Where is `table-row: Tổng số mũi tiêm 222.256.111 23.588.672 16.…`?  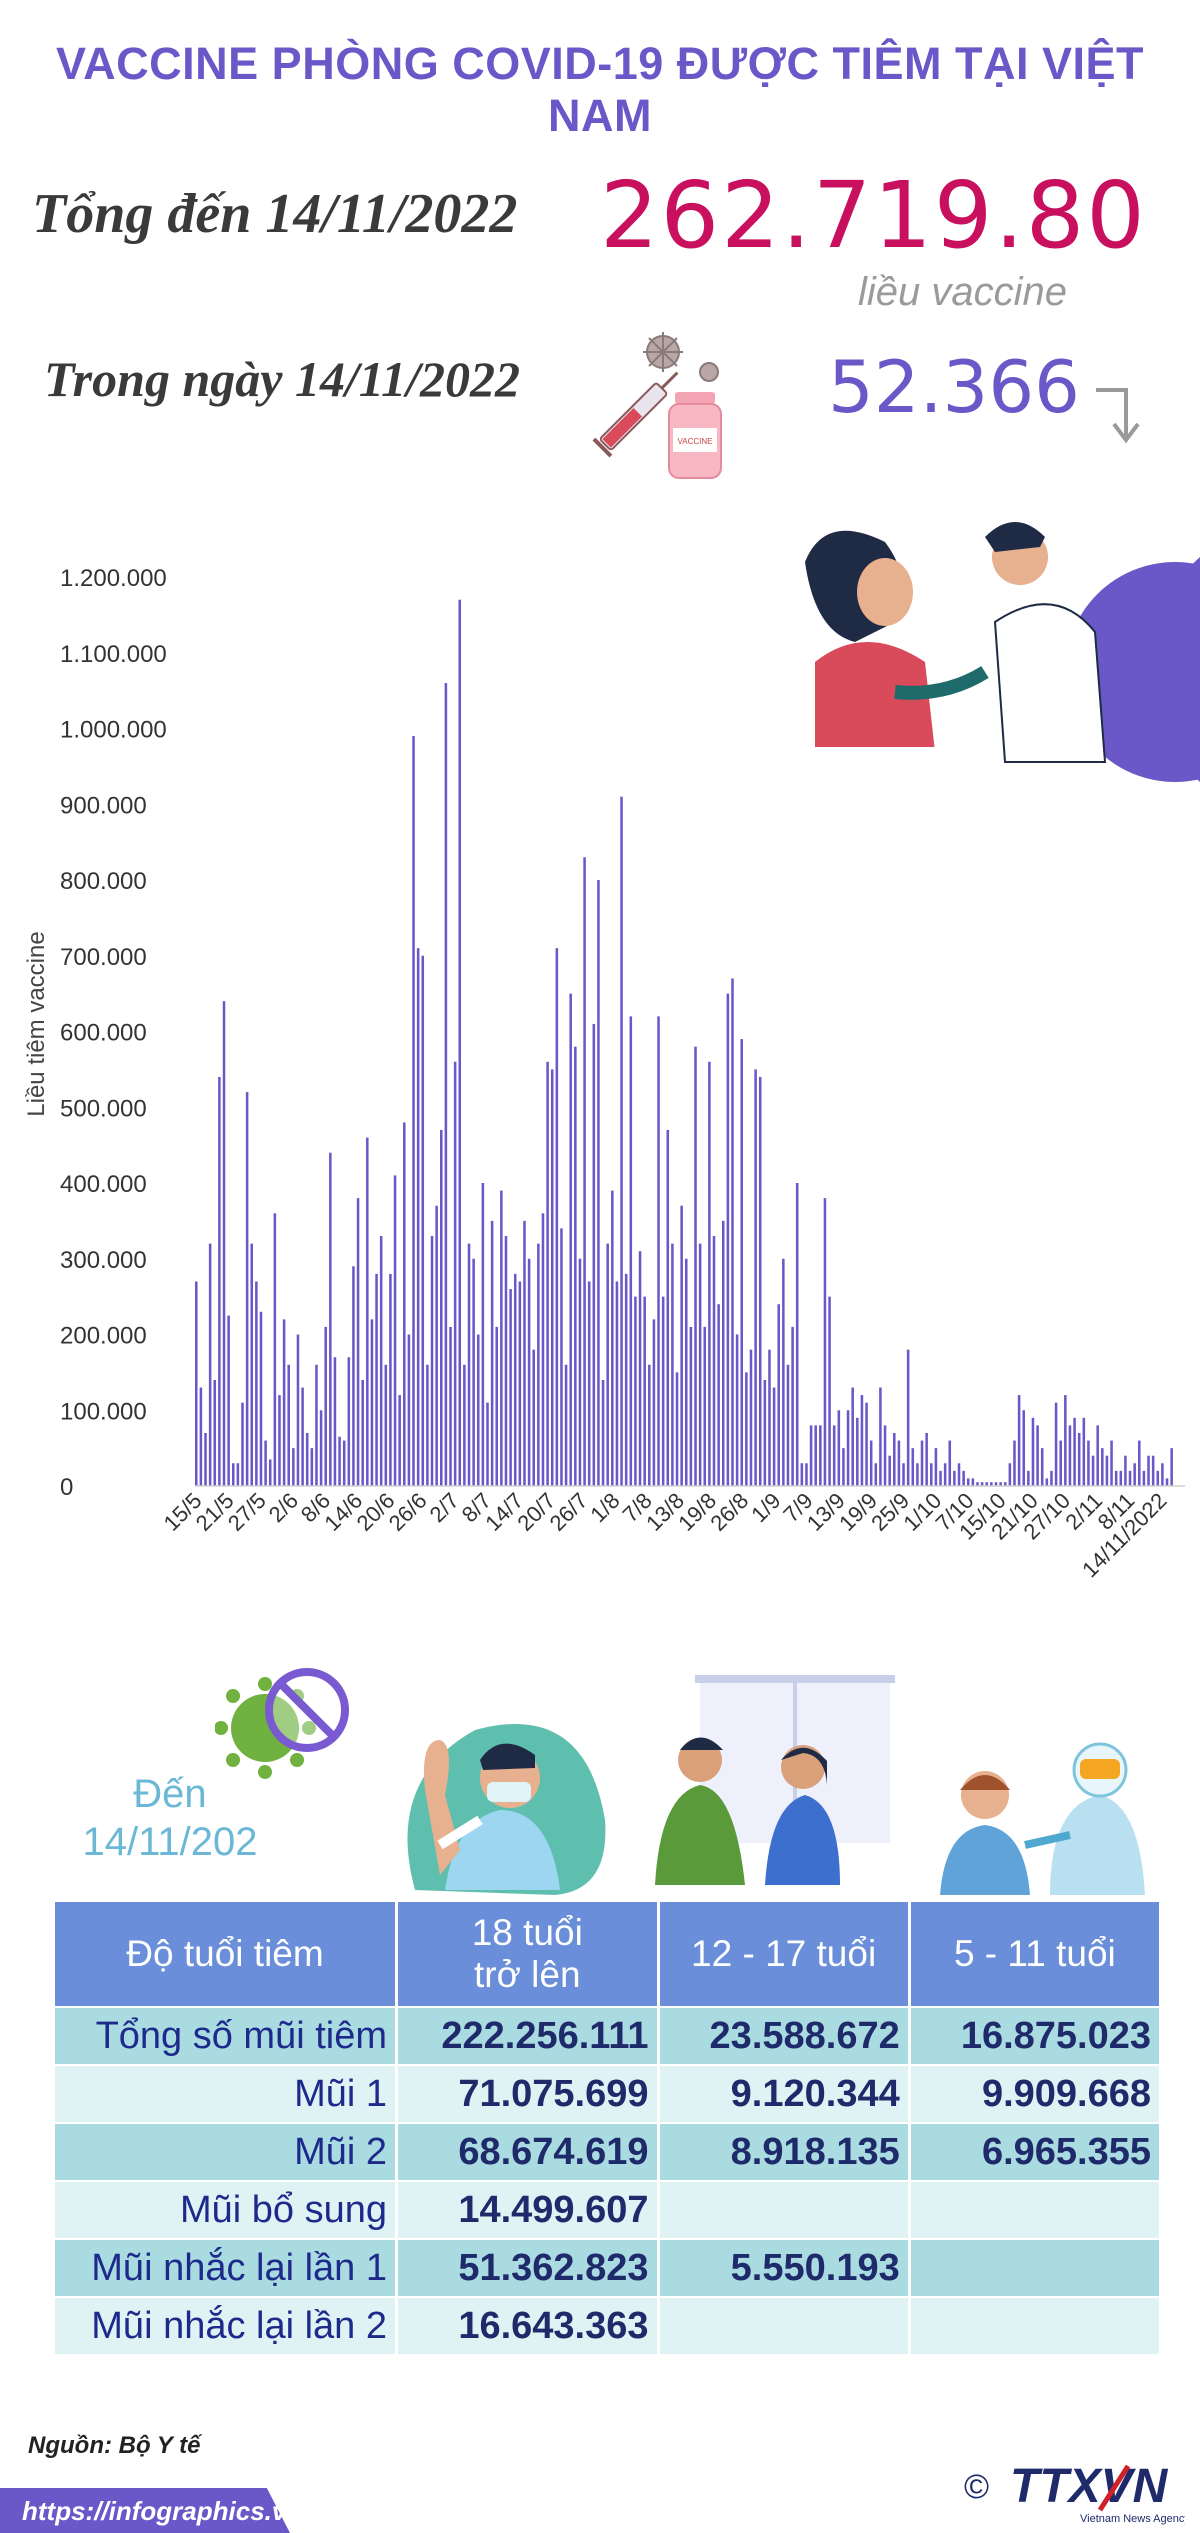 table-row: Tổng số mũi tiêm 222.256.111 23.588.672 16.… is located at coordinates (607, 2036).